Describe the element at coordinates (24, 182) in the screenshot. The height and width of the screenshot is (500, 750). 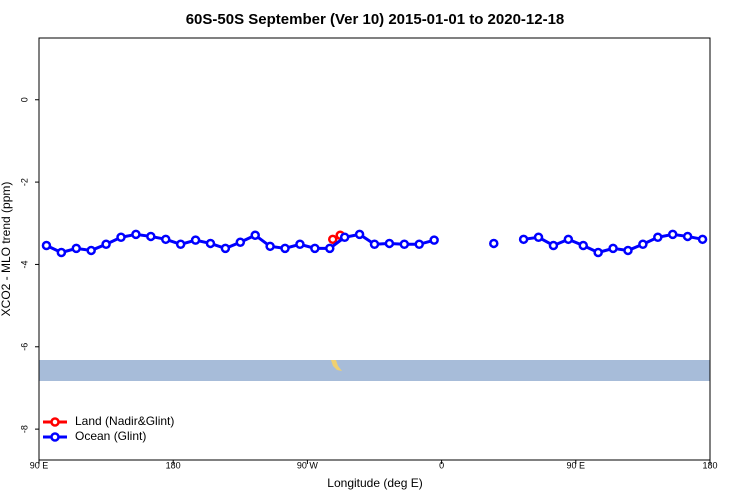
I see `y-tick-label: -2` at that location.